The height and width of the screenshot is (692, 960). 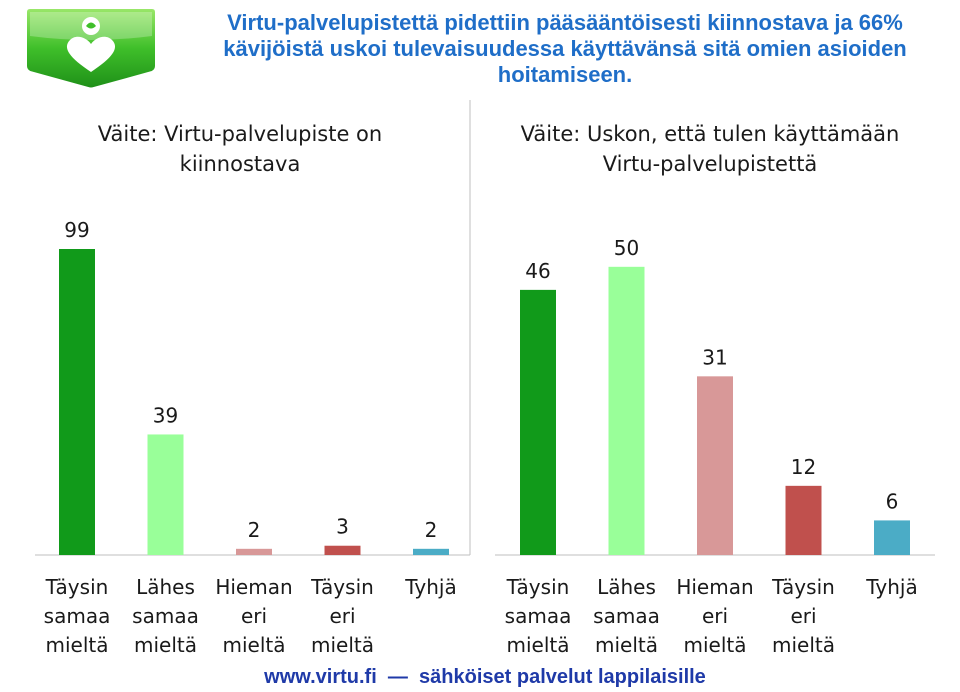 I want to click on data-label-right-1: 46, so click(x=537, y=271).